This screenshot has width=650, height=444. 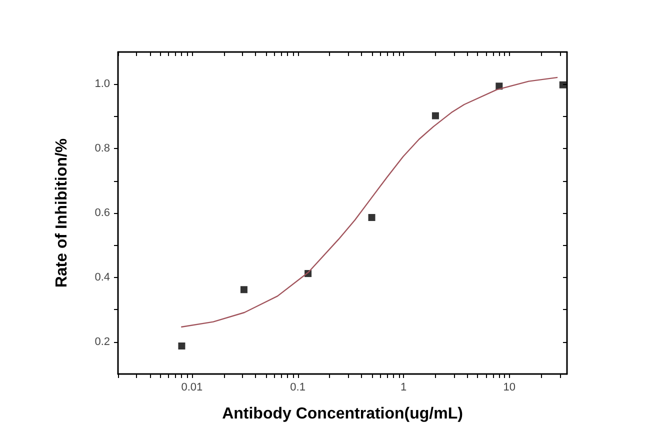 I want to click on y-tick-label: 1.0, so click(x=102, y=84).